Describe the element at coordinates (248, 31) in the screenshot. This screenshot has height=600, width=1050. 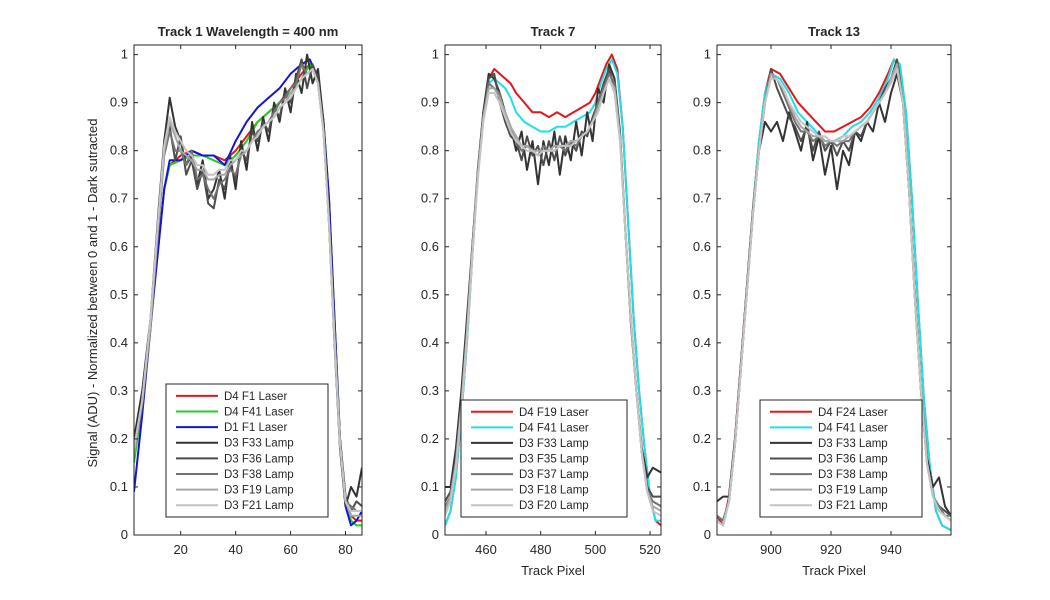
I see `subplot-title: Track 1 Wavelength = 400 nm` at that location.